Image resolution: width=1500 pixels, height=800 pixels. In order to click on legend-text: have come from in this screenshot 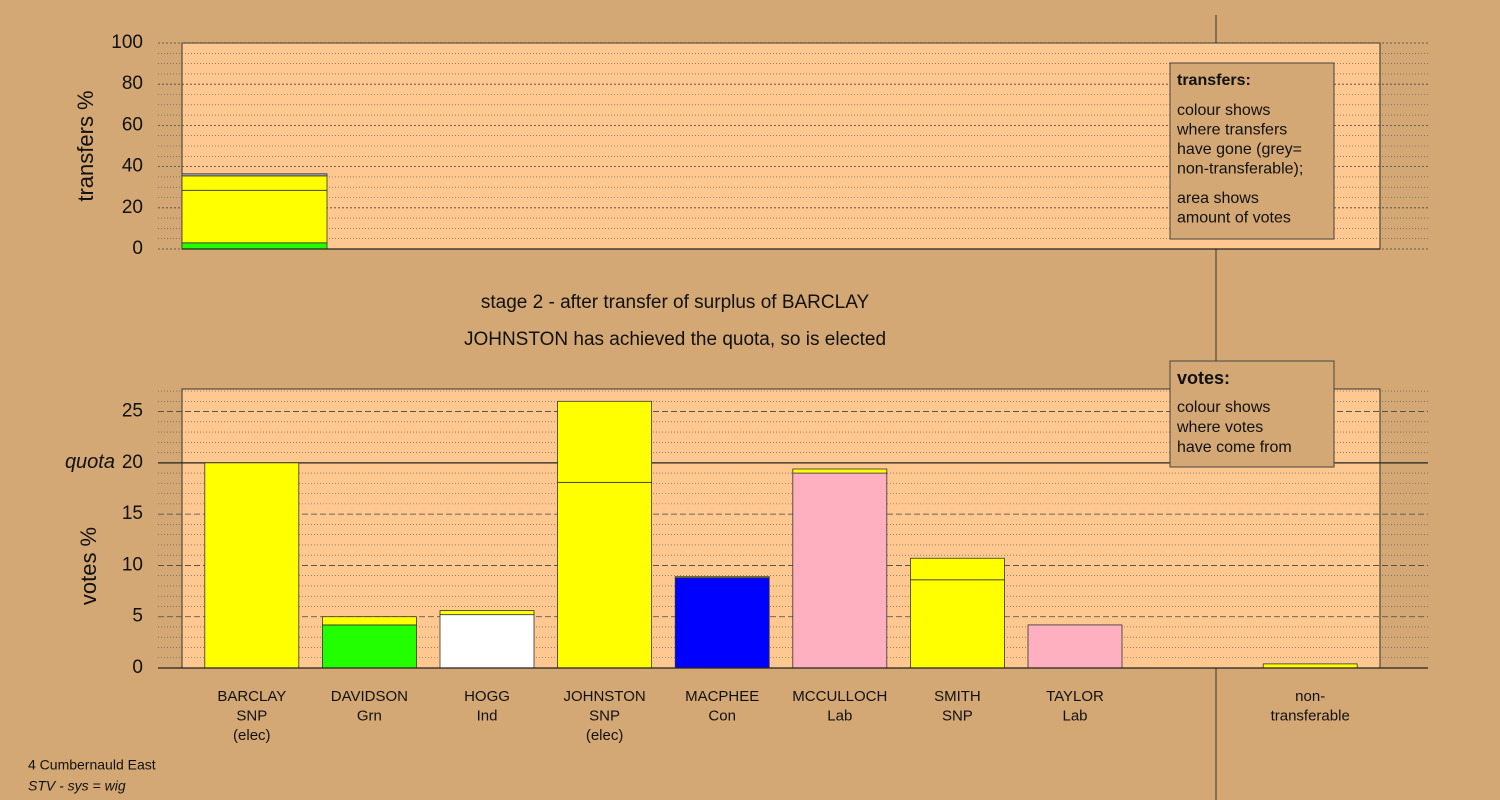, I will do `click(1234, 447)`.